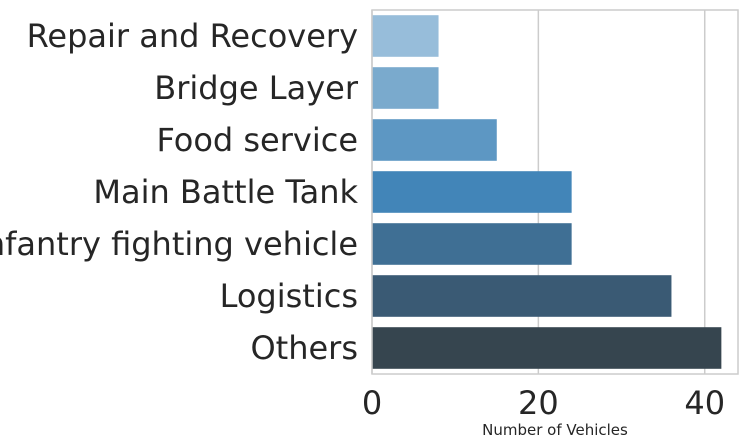  What do you see at coordinates (538, 403) in the screenshot?
I see `x-tick-label: 20` at bounding box center [538, 403].